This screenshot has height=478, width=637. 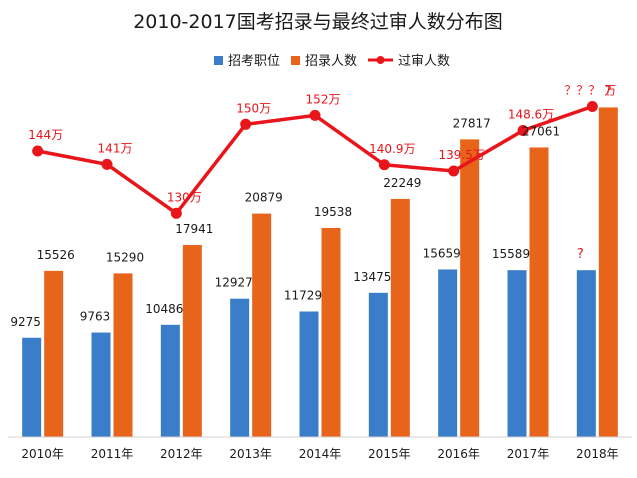 I want to click on bar-value-label: 27061, so click(x=541, y=131).